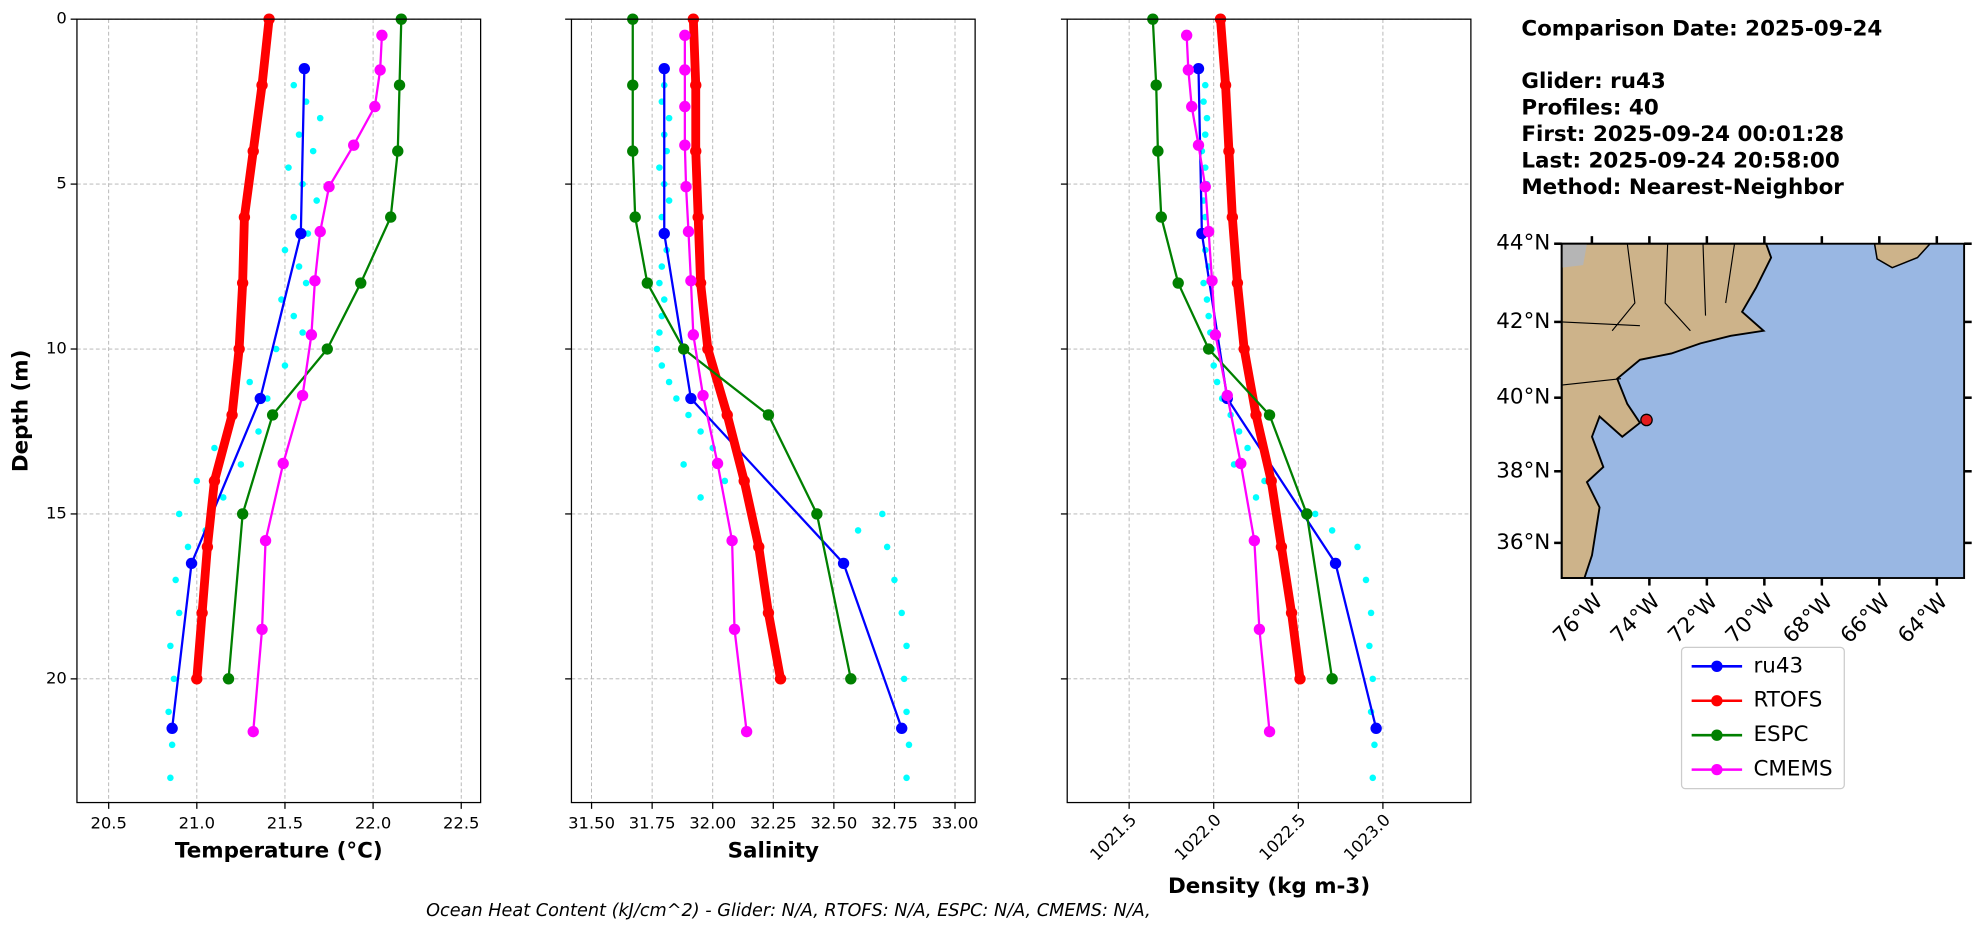 The height and width of the screenshot is (934, 1978). I want to click on y-tick-label: 5, so click(61, 183).